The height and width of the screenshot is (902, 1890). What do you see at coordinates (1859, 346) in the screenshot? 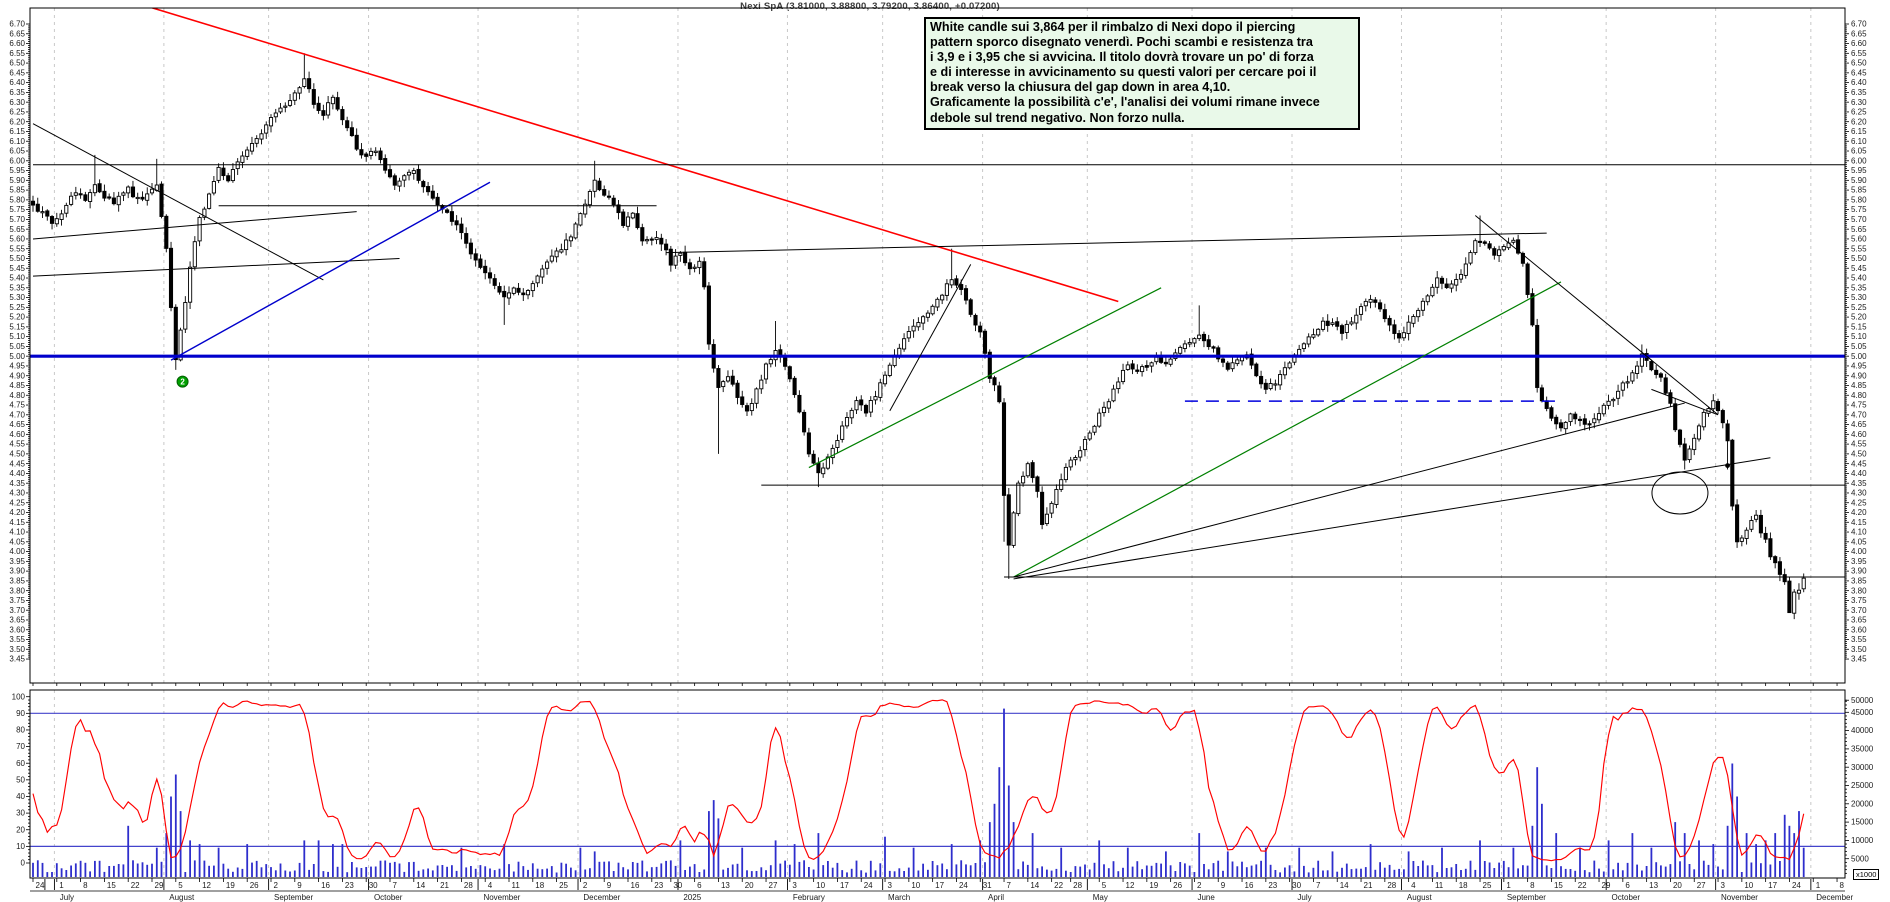
I see `svg-text: 5.05` at bounding box center [1859, 346].